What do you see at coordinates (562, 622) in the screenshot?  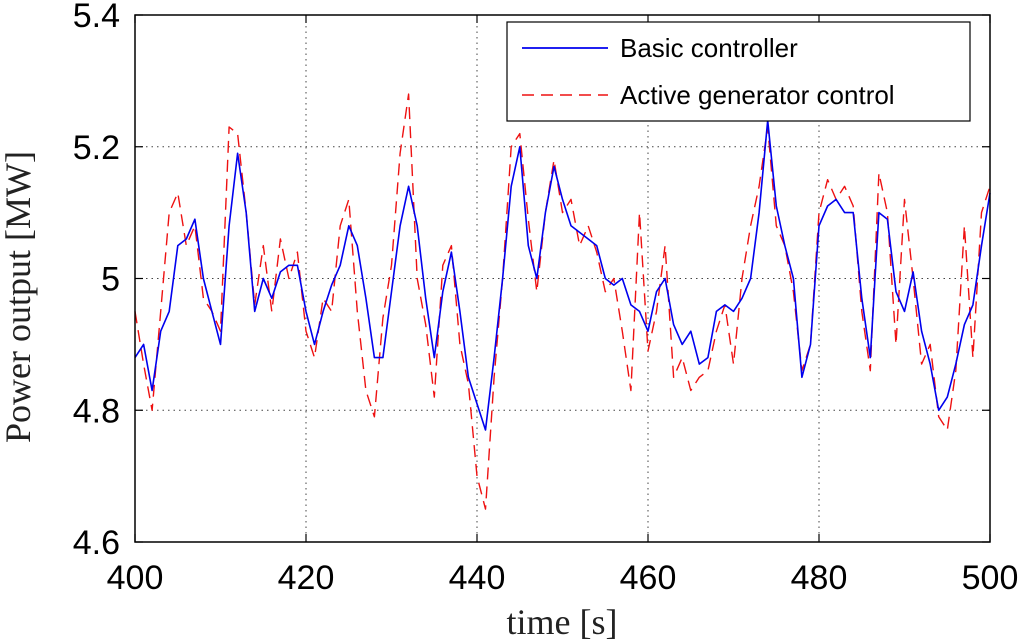 I see `x-axis-title: time [s]` at bounding box center [562, 622].